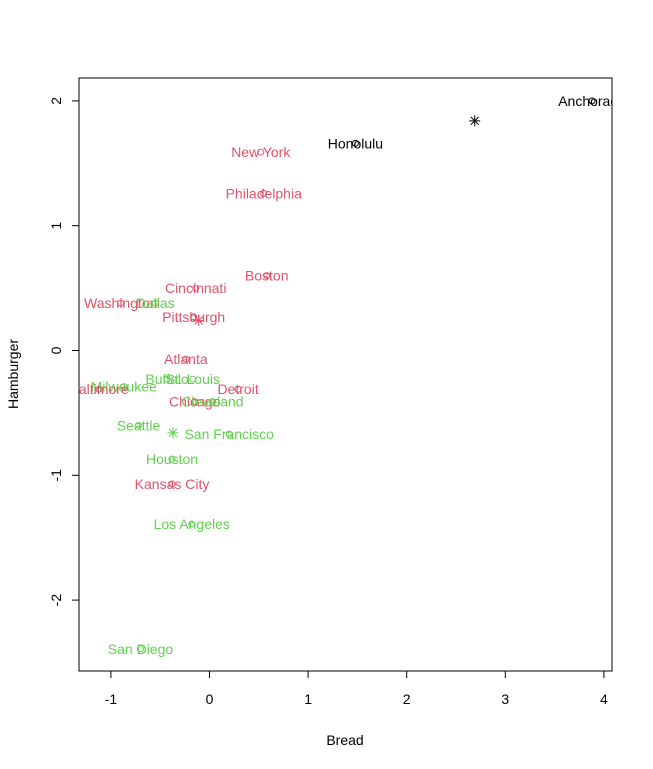 The height and width of the screenshot is (769, 653). What do you see at coordinates (56, 350) in the screenshot?
I see `y-tick-label: 0` at bounding box center [56, 350].